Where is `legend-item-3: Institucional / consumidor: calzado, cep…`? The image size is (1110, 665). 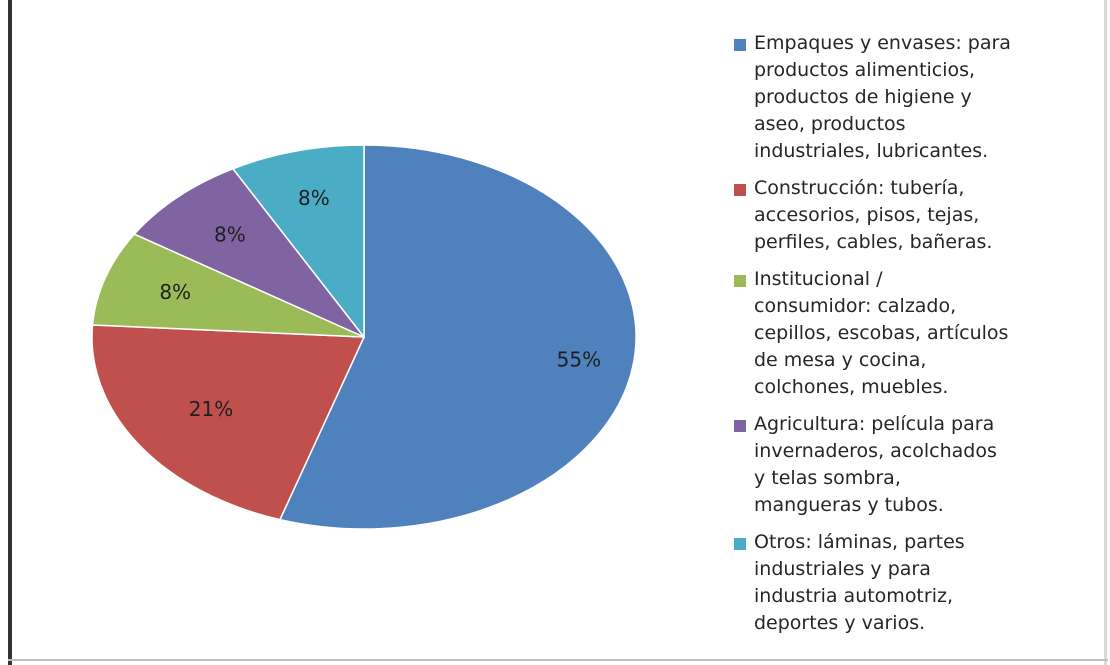 legend-item-3: Institucional / consumidor: calzado, cep… is located at coordinates (914, 333).